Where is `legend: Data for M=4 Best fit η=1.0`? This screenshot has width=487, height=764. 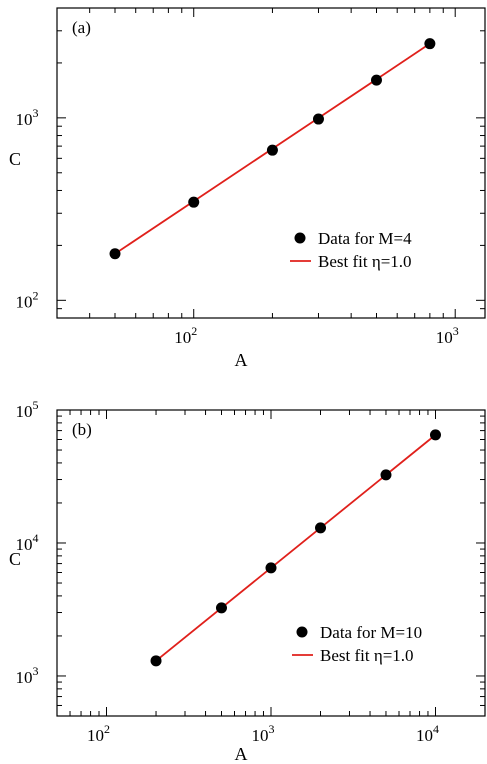
legend: Data for M=4 Best fit η=1.0 is located at coordinates (363, 249).